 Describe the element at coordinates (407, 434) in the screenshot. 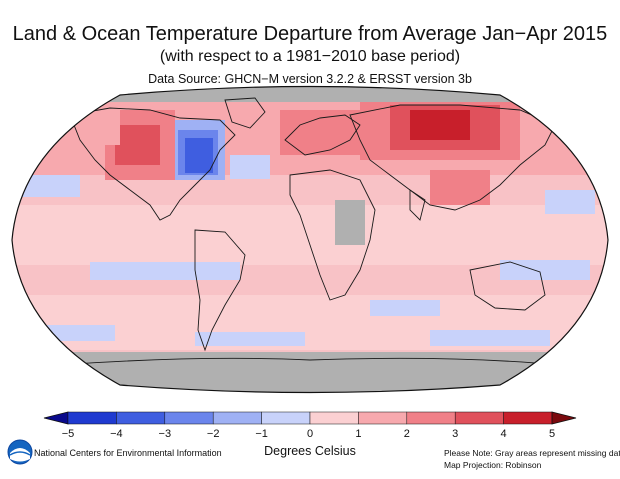

I see `colorbar-tick-label: 2` at that location.